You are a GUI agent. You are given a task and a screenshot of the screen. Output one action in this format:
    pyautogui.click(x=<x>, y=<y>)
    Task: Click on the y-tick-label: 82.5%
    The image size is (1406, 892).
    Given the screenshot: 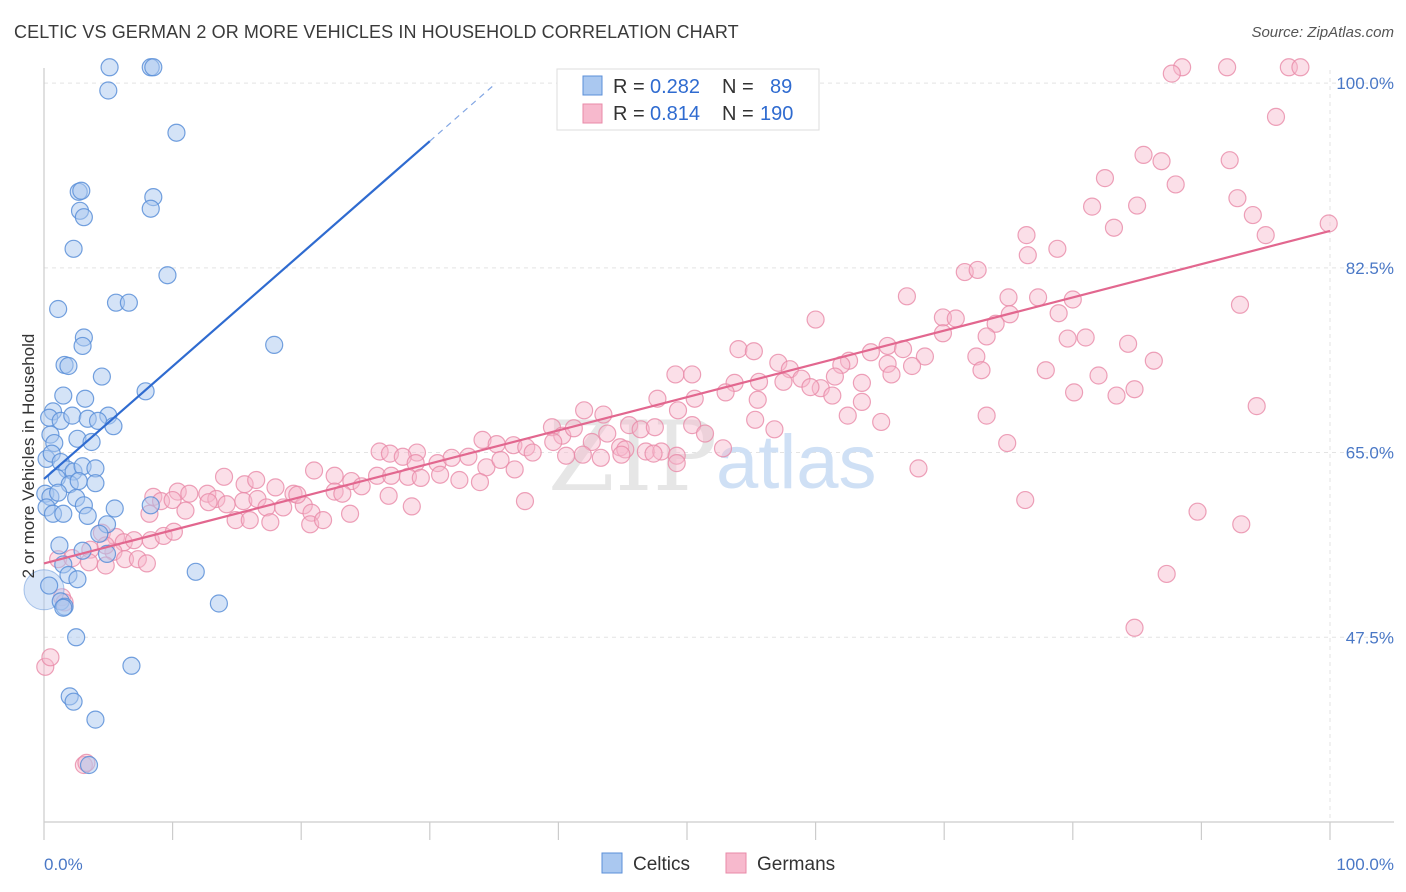 What is the action you would take?
    pyautogui.click(x=1370, y=268)
    